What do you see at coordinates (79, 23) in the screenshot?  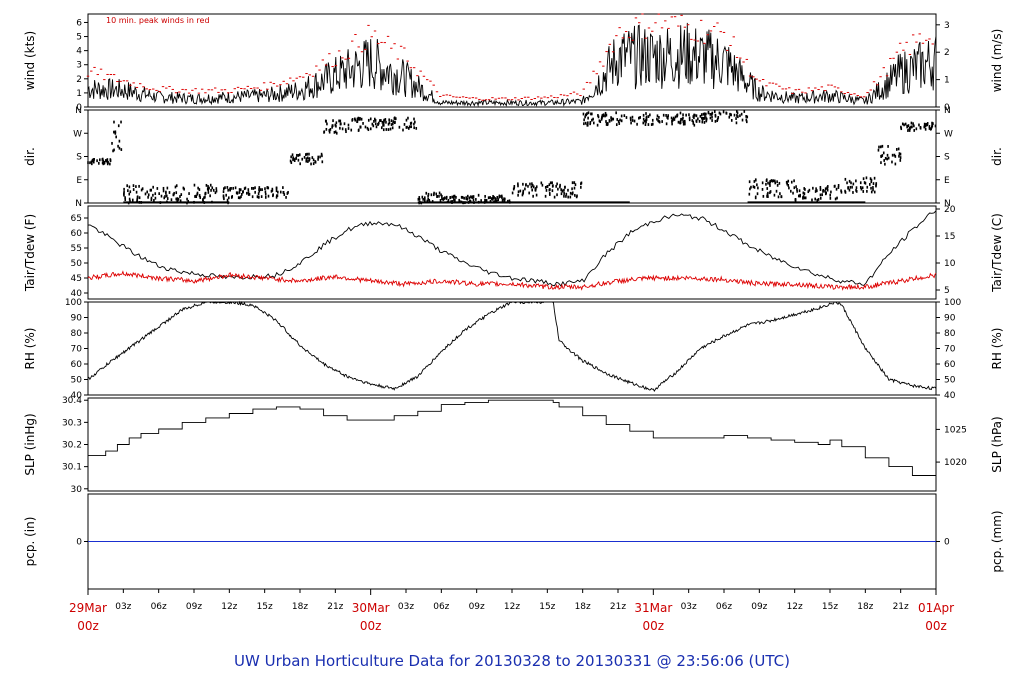 I see `y-tick-label: 6` at bounding box center [79, 23].